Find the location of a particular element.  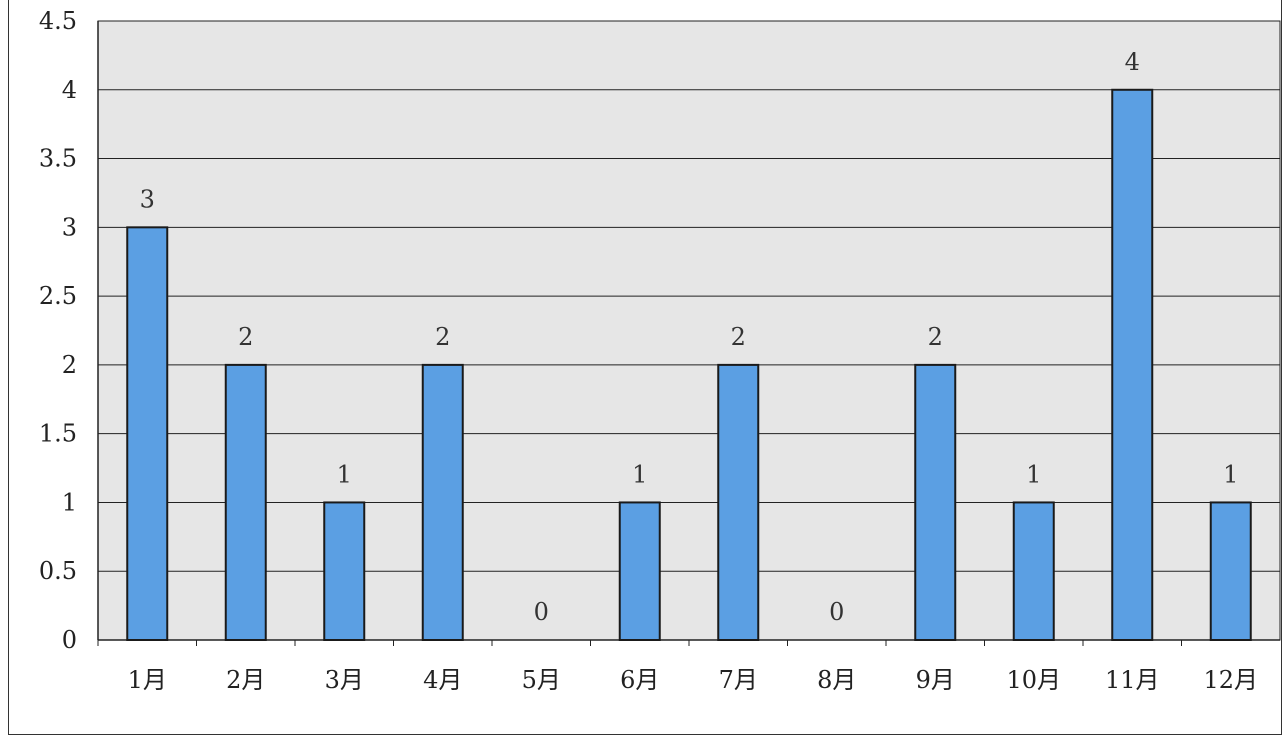

x-tick-label: 8月 is located at coordinates (836, 680).